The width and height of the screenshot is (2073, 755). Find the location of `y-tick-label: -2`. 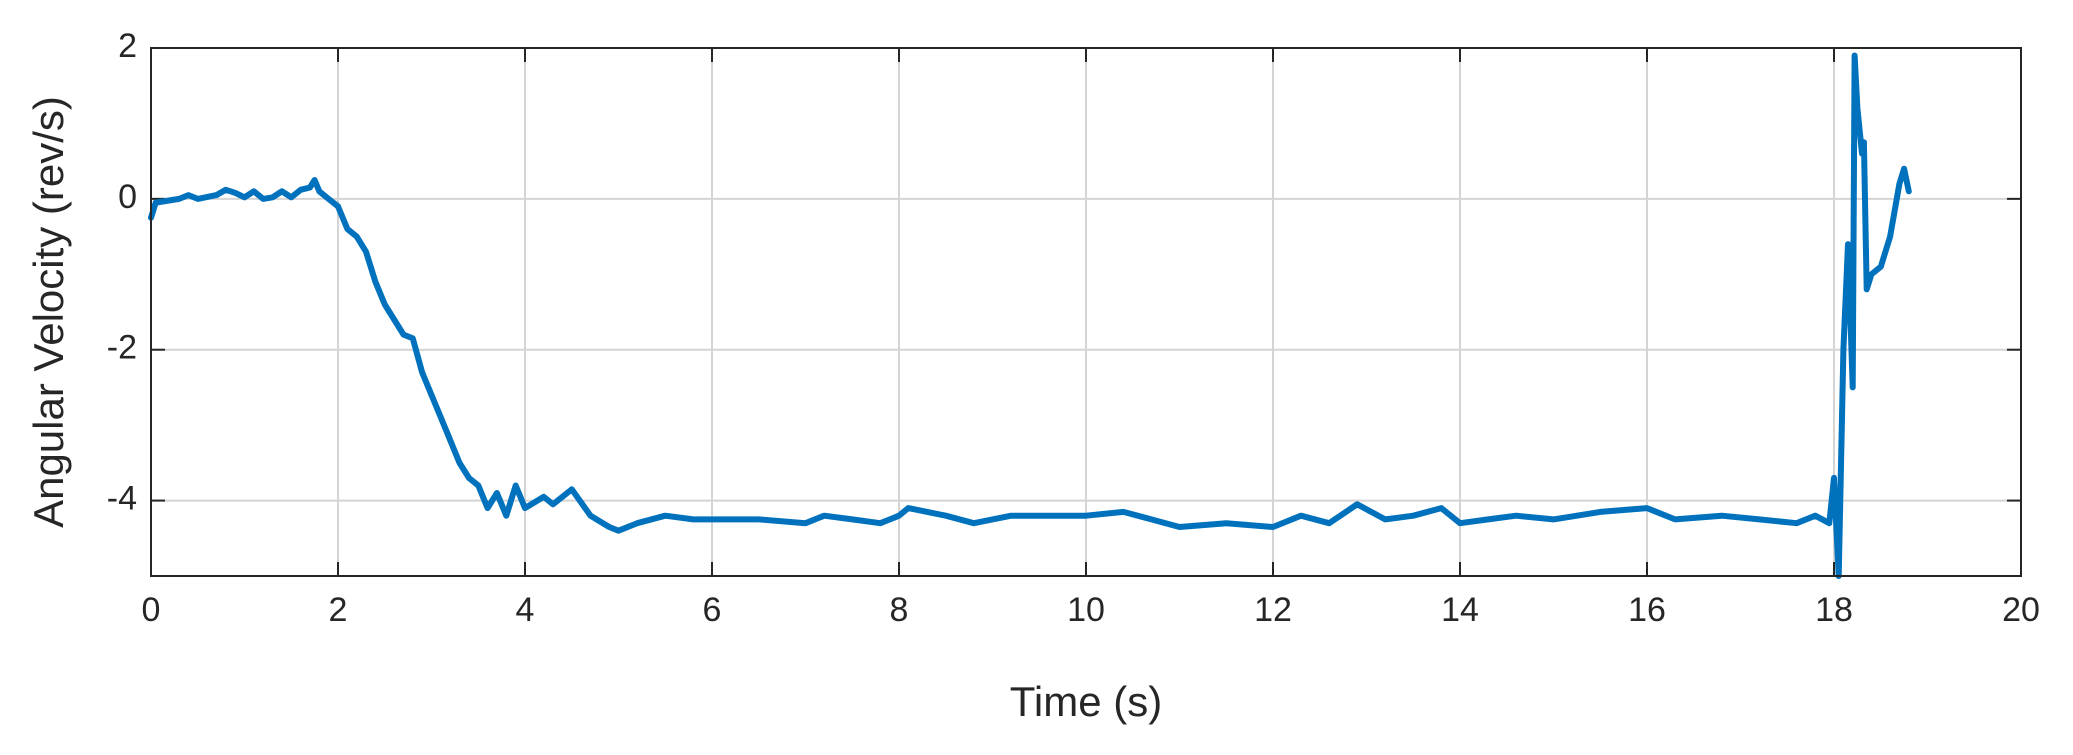

y-tick-label: -2 is located at coordinates (122, 348).